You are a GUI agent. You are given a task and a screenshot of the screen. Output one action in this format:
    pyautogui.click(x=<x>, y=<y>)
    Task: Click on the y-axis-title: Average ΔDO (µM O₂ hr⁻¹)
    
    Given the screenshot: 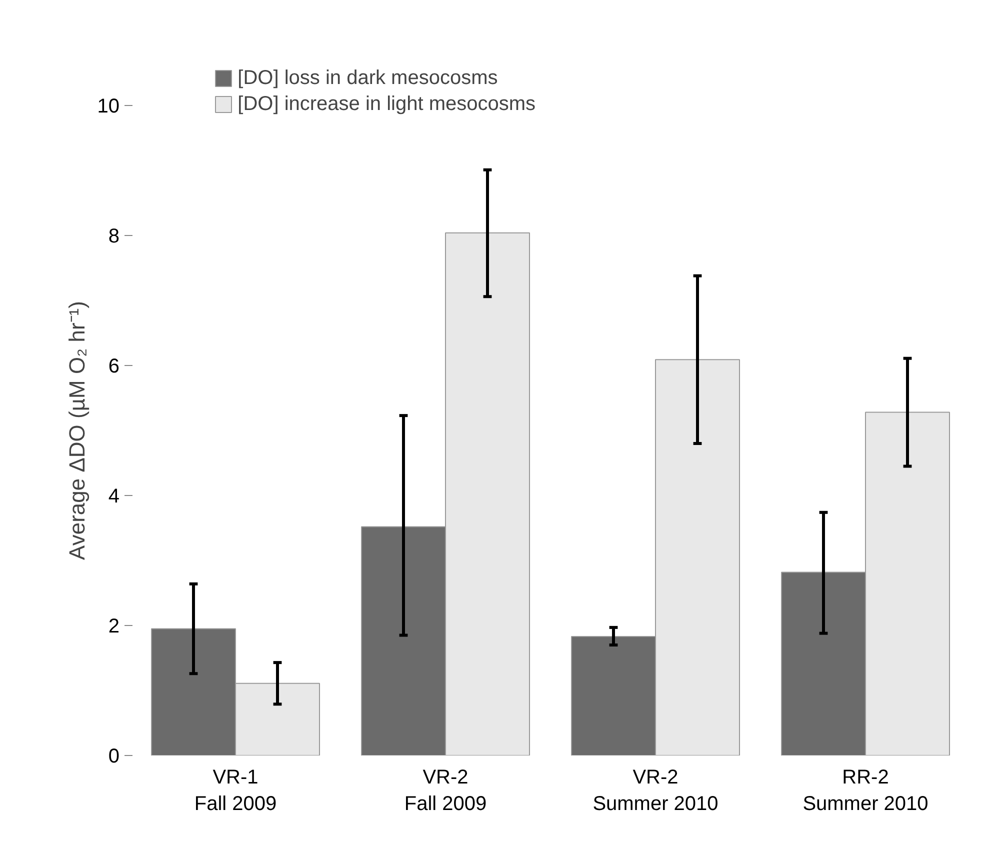 What is the action you would take?
    pyautogui.click(x=77, y=430)
    